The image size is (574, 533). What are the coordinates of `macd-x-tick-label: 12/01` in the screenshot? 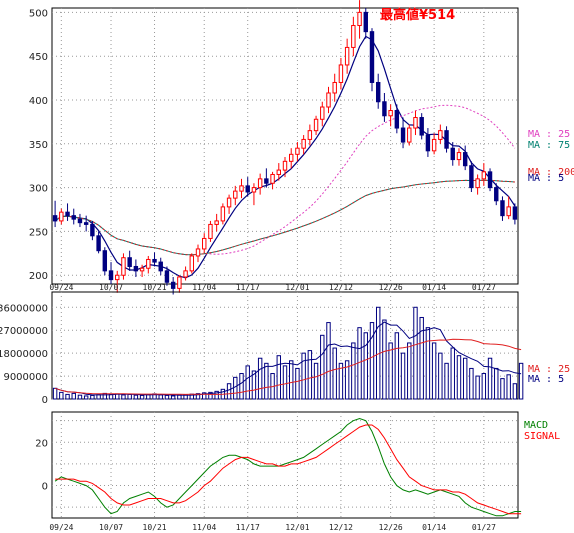 It's located at (297, 527).